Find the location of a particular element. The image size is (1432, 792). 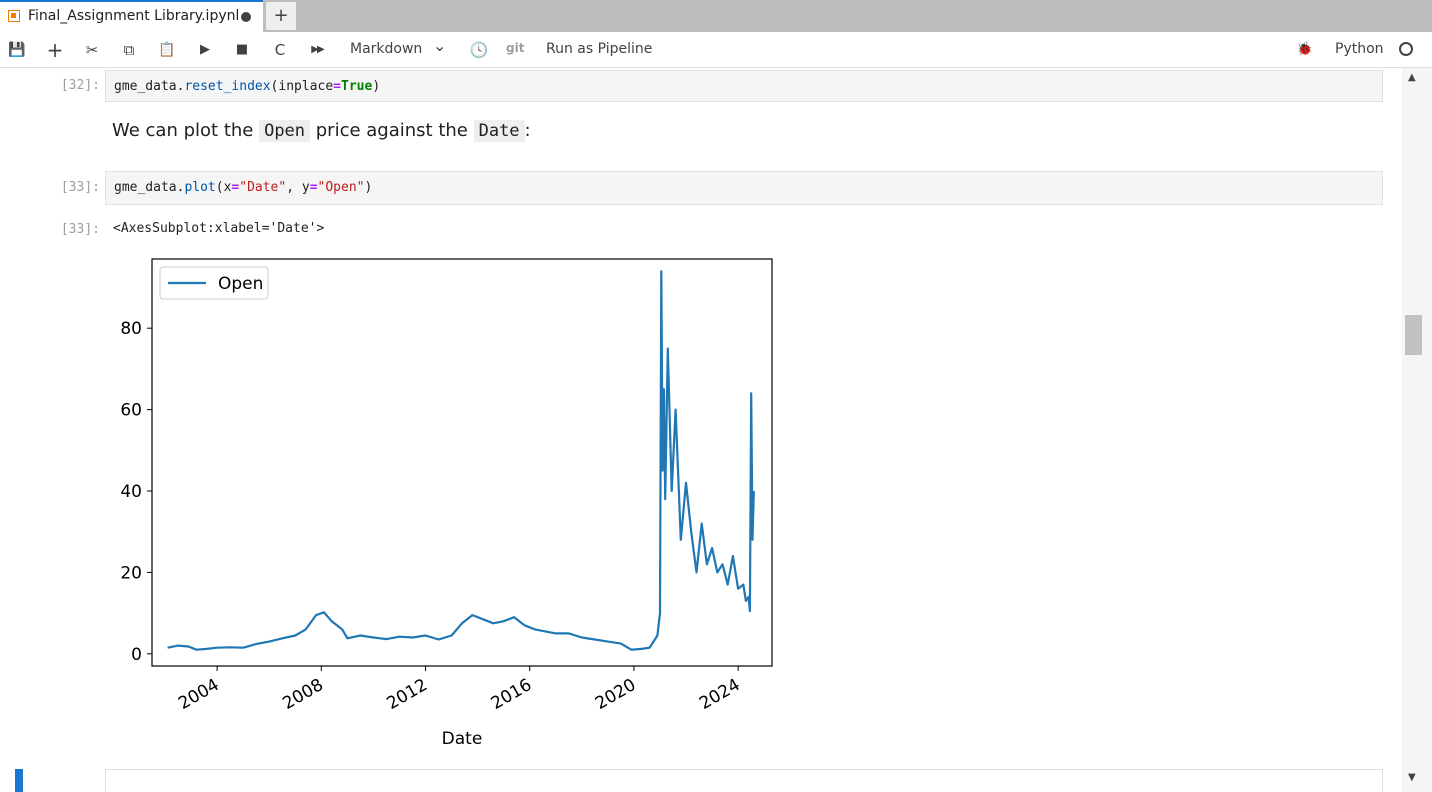

scrollbar is located at coordinates (1417, 430).